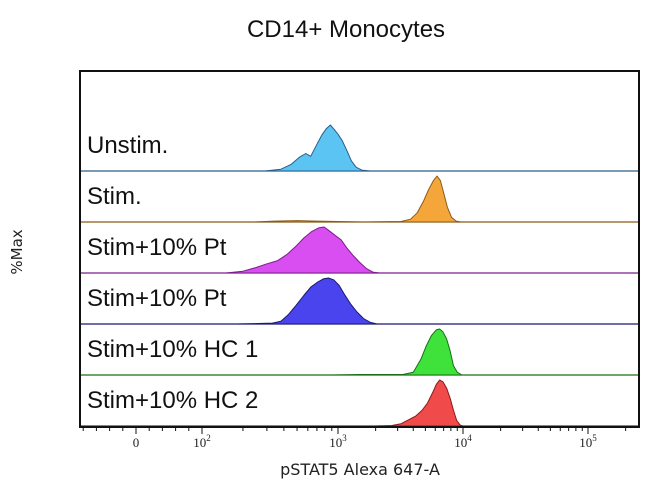 The image size is (651, 486). What do you see at coordinates (136, 442) in the screenshot?
I see `x-tick-label: 0` at bounding box center [136, 442].